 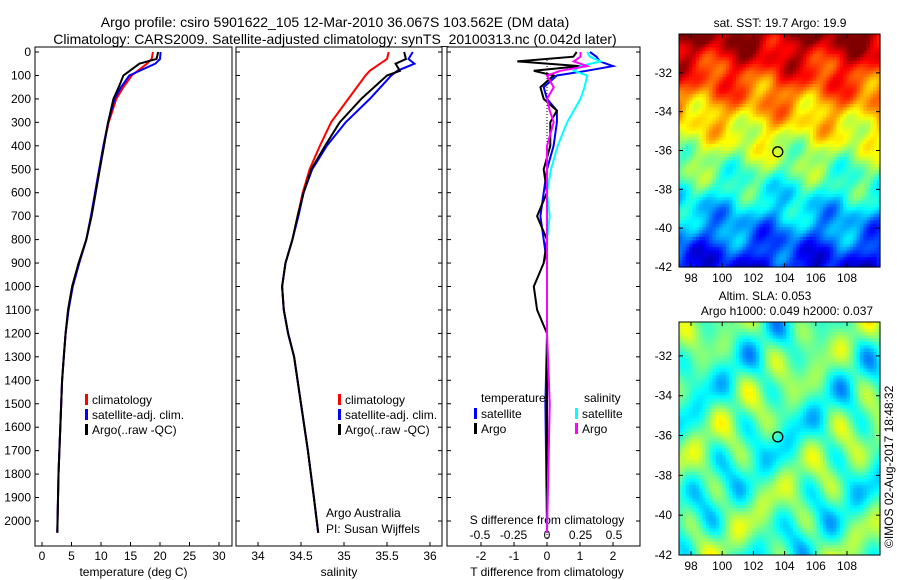 I want to click on series-line-satellite-adj-clim-, so click(x=349, y=292).